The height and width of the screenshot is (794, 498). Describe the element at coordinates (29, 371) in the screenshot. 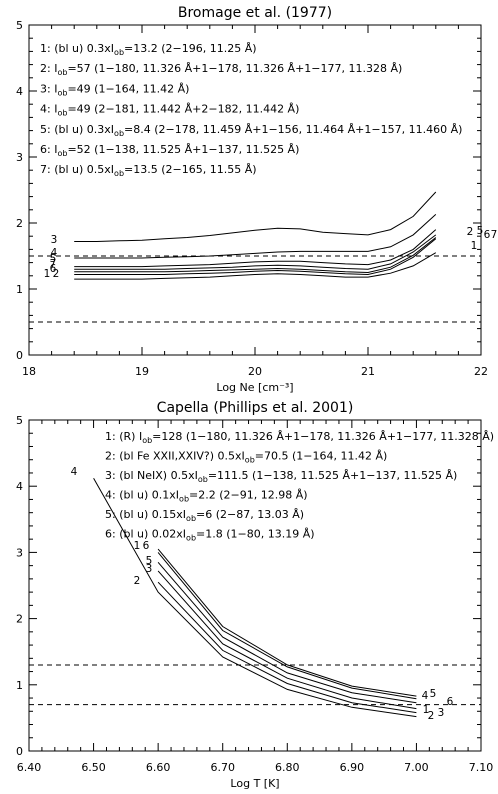

I see `x-tick-label: 18` at that location.